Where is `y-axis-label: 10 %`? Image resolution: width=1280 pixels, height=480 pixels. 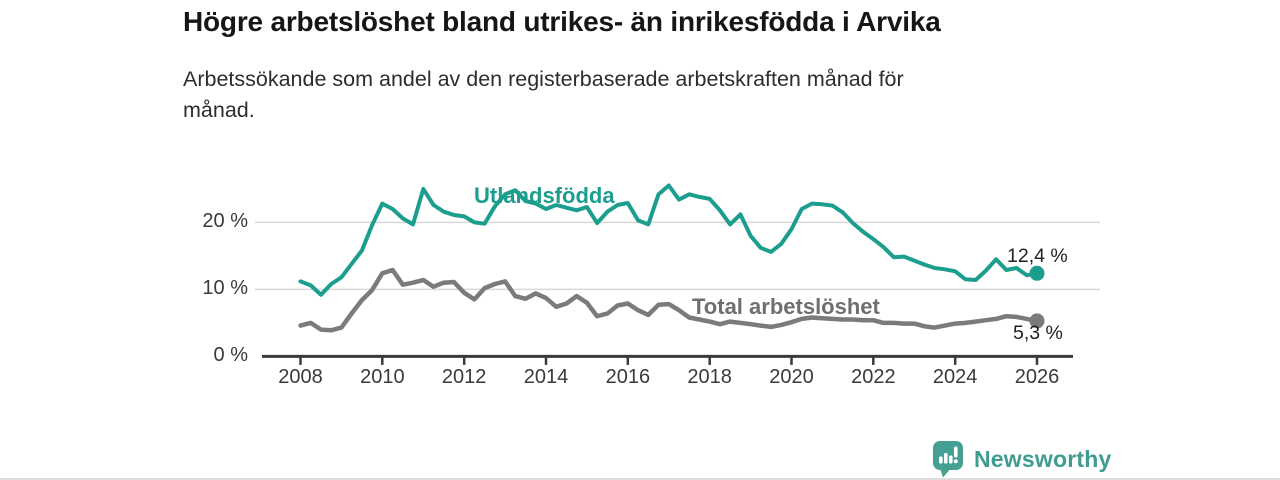 y-axis-label: 10 % is located at coordinates (225, 288).